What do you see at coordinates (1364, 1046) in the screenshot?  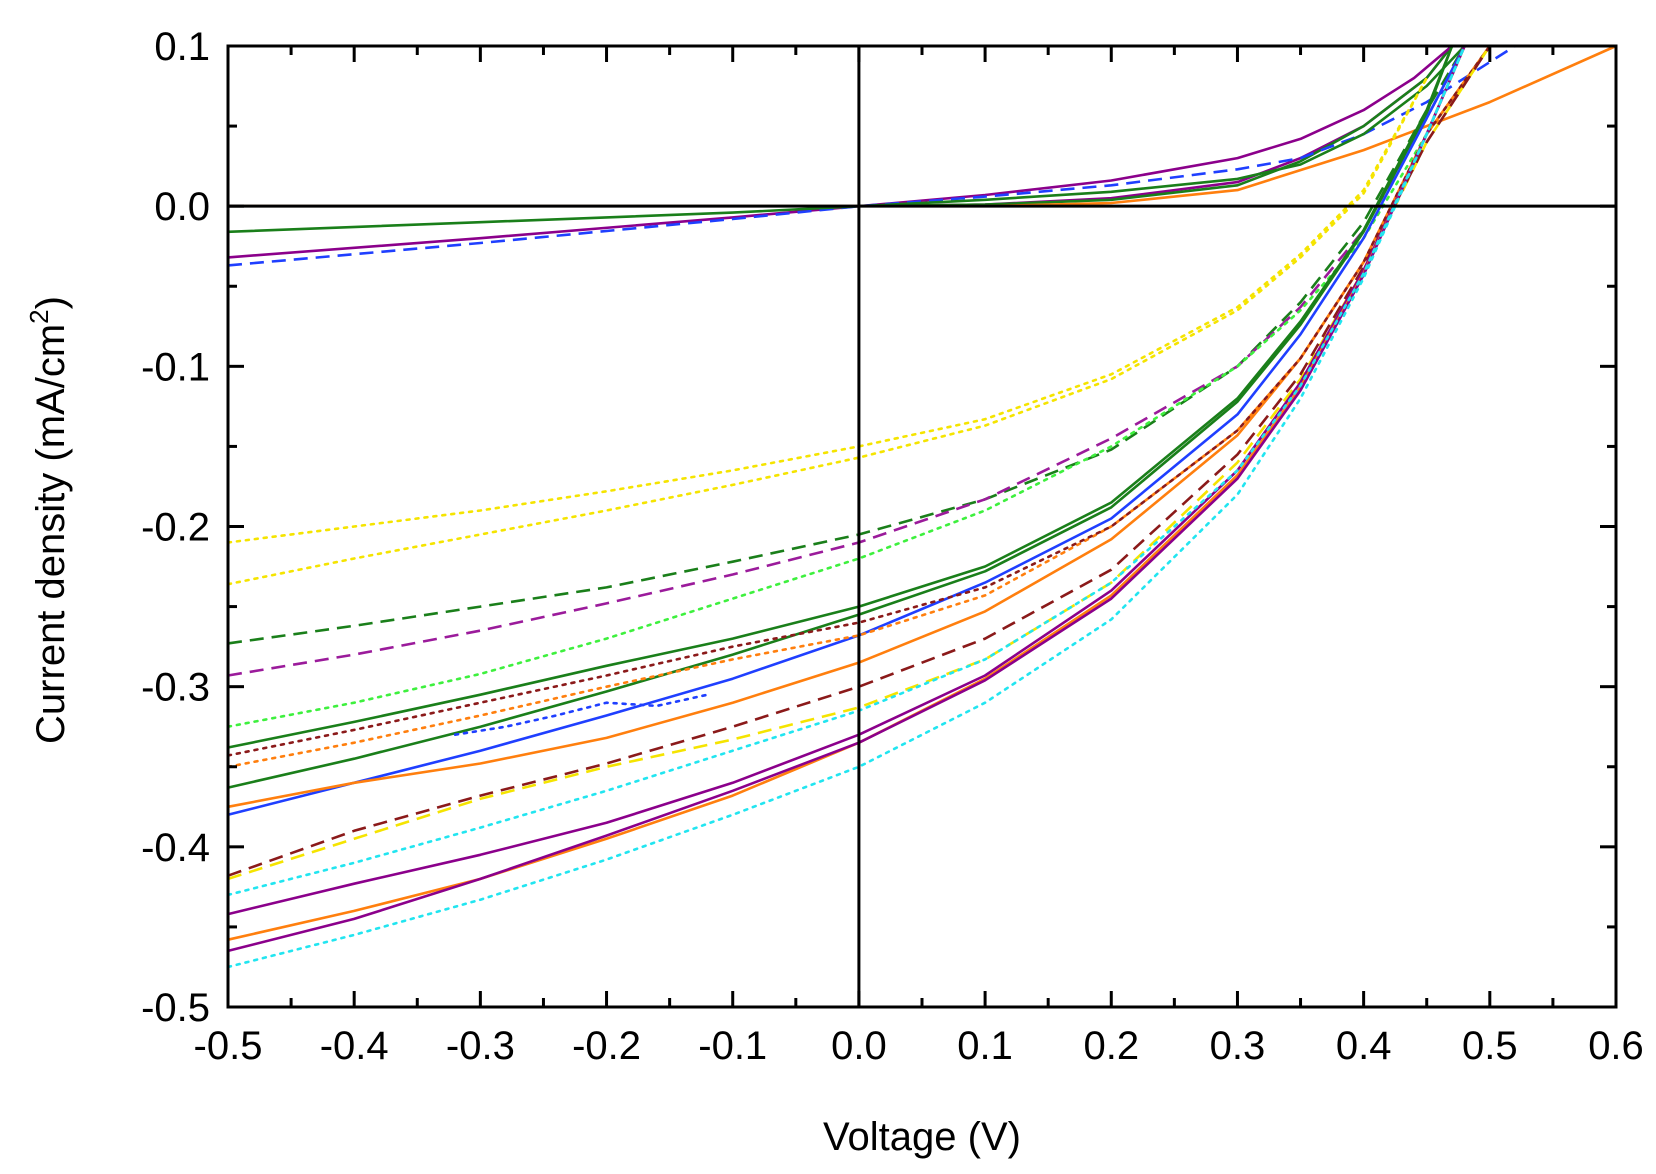 I see `x-tick-label: 0.4` at bounding box center [1364, 1046].